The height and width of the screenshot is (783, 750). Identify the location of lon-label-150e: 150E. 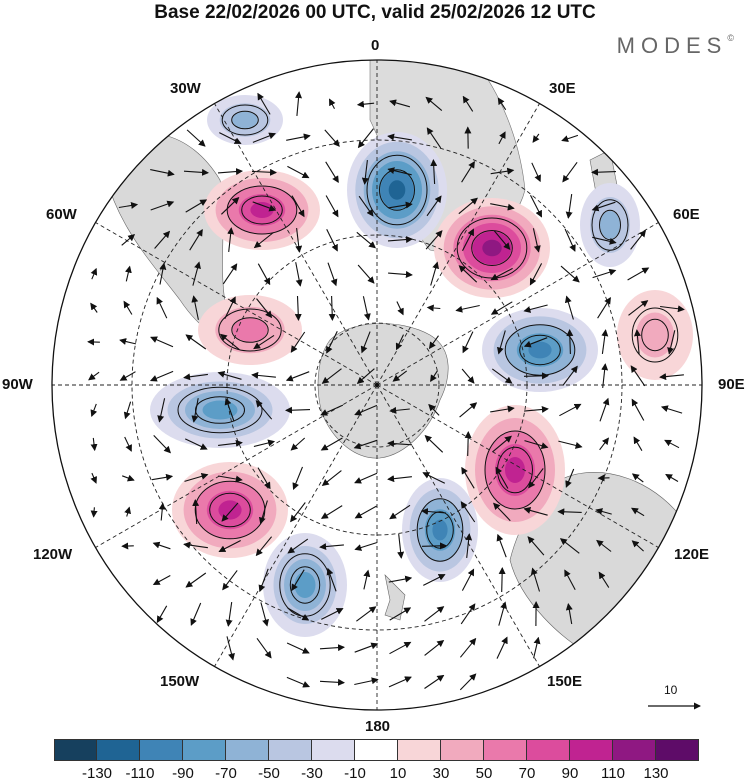
(565, 681).